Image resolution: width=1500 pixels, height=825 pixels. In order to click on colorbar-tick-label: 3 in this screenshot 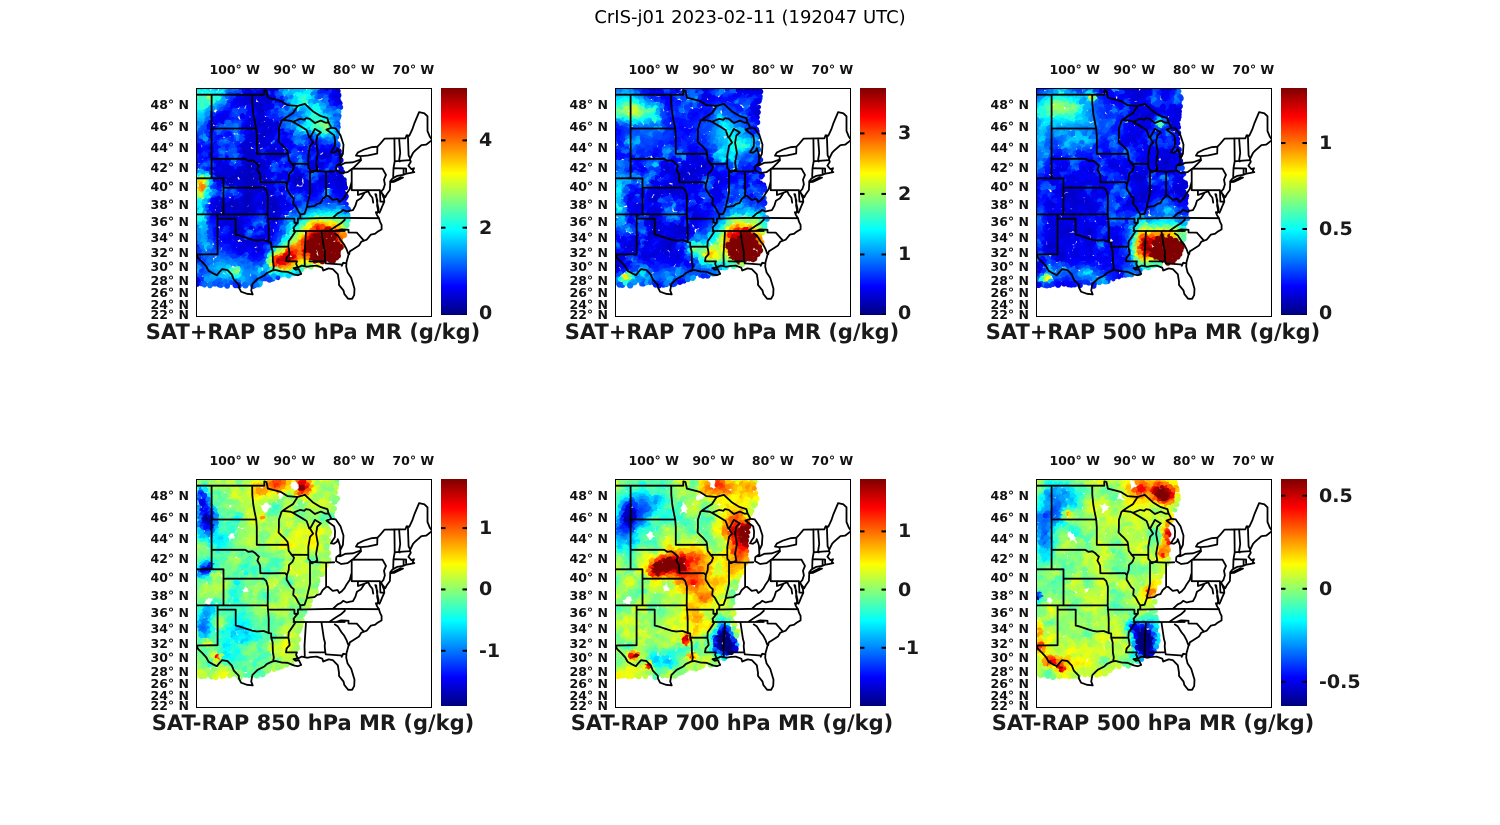, I will do `click(905, 133)`.